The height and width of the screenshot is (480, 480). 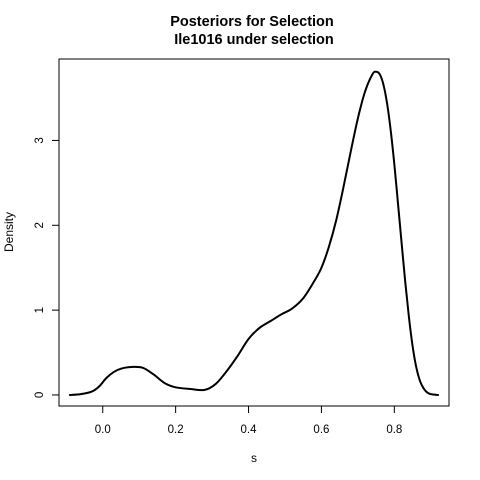 What do you see at coordinates (249, 430) in the screenshot?
I see `x-tick-label: 0.4` at bounding box center [249, 430].